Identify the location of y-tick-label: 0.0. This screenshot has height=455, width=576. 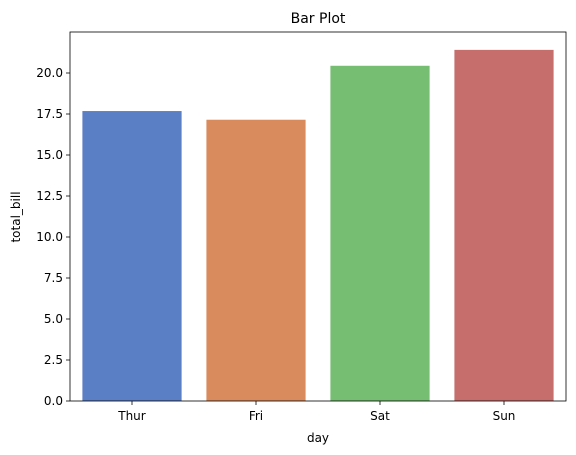
(53, 401).